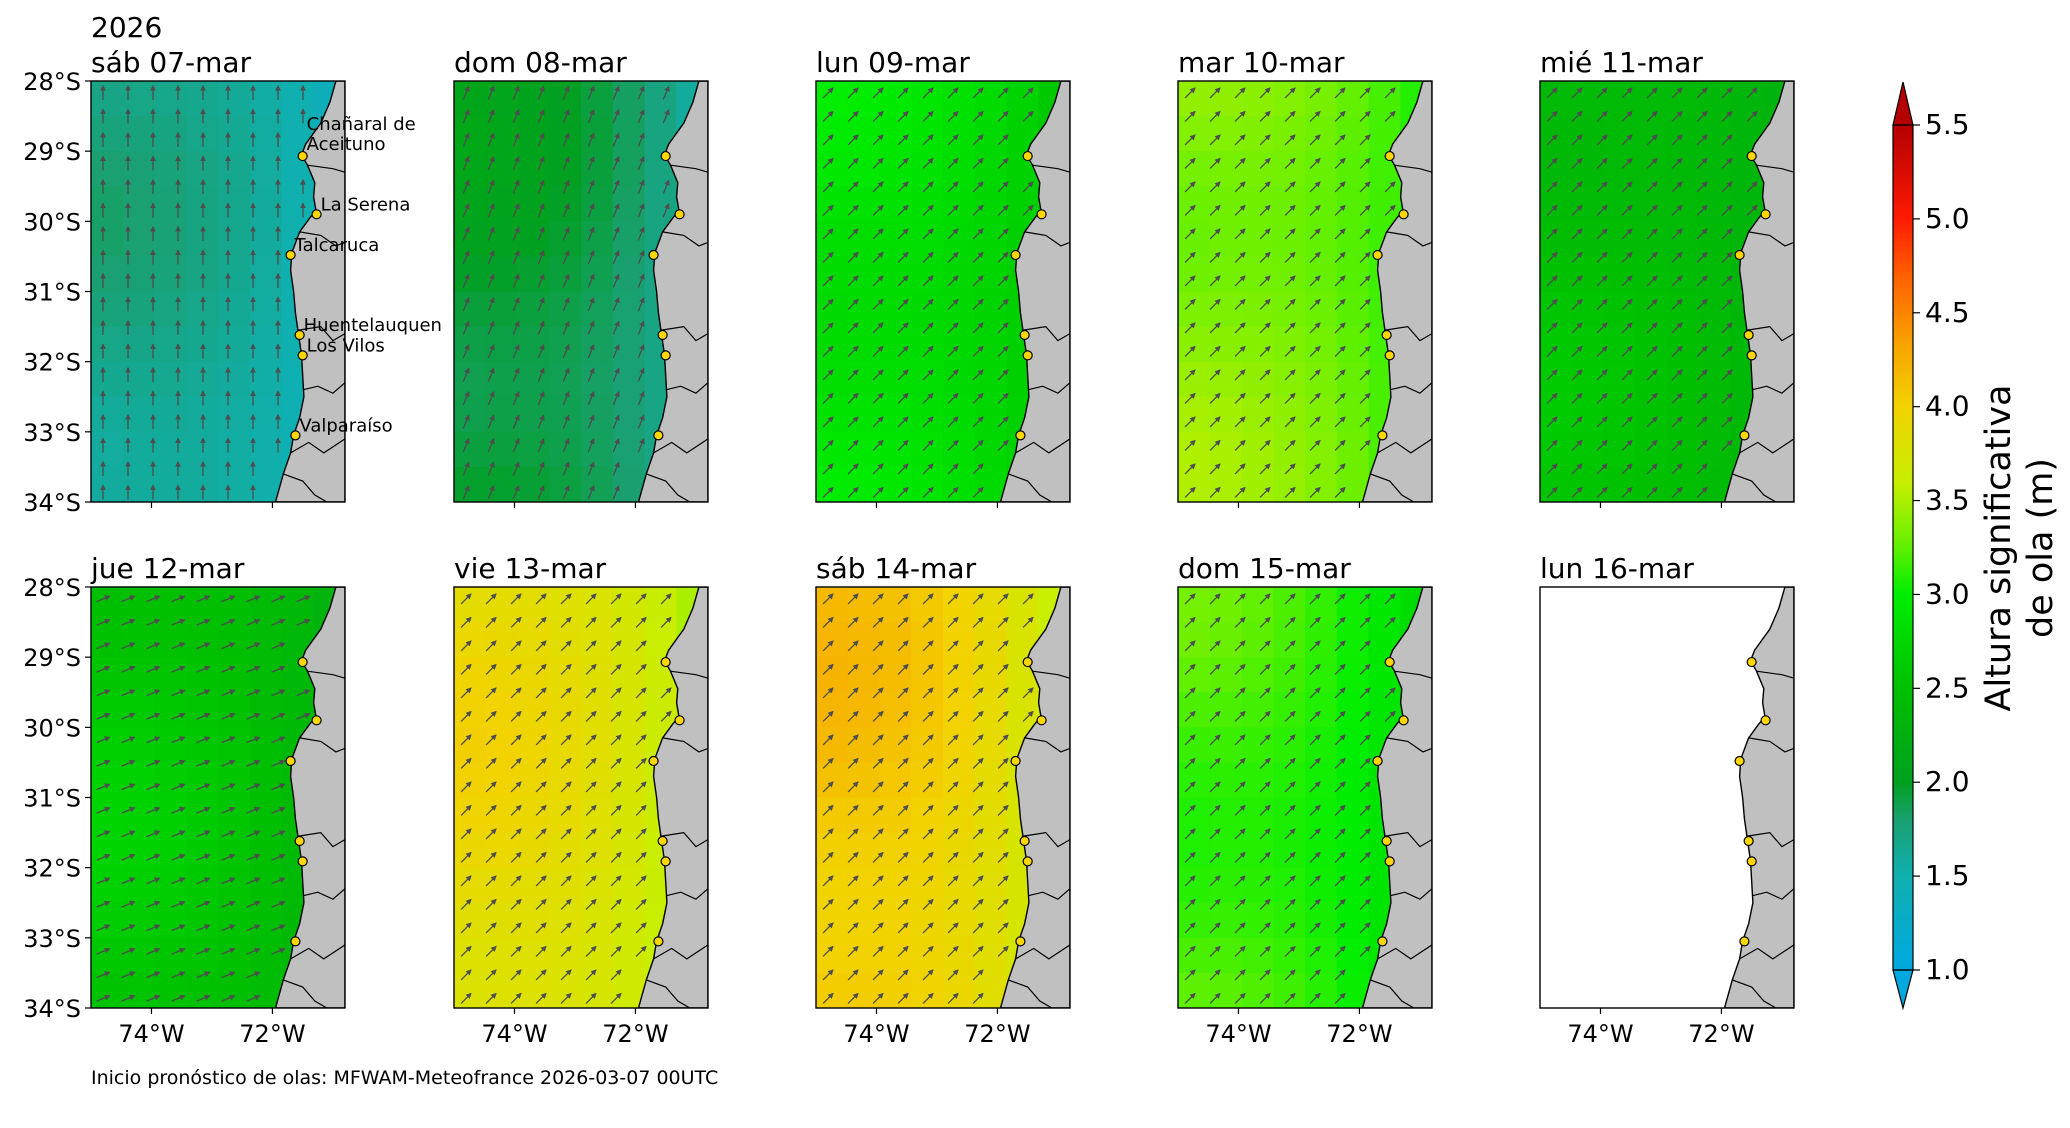 The image size is (2070, 1128). Describe the element at coordinates (1903, 990) in the screenshot. I see `colorbar-bottom-extend` at that location.